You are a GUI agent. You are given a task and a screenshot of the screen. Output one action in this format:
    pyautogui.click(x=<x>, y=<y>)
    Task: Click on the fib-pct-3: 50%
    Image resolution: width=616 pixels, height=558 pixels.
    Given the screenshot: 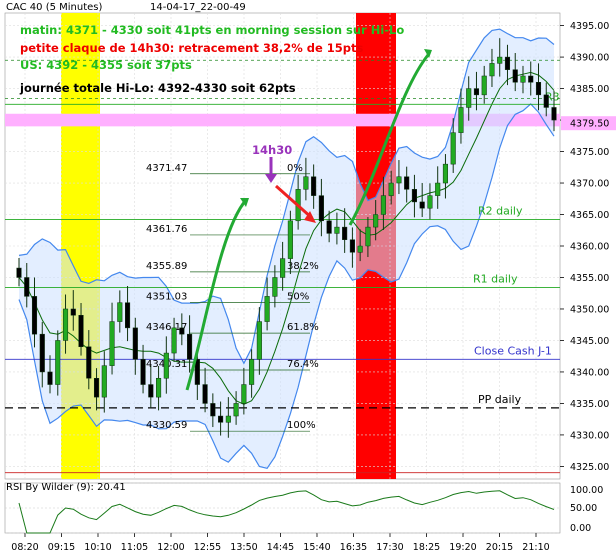 What is the action you would take?
    pyautogui.click(x=298, y=296)
    